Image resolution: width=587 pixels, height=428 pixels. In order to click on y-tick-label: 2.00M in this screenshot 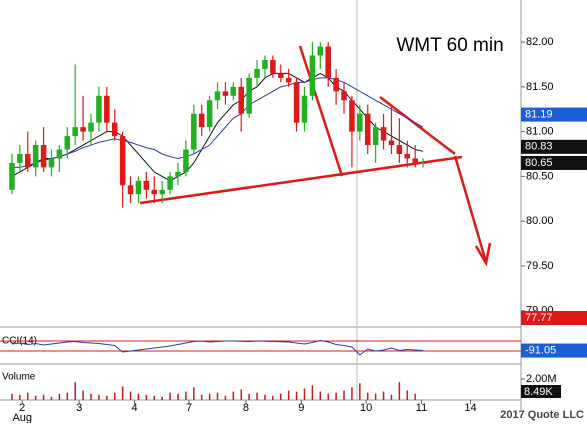, I will do `click(541, 379)`.